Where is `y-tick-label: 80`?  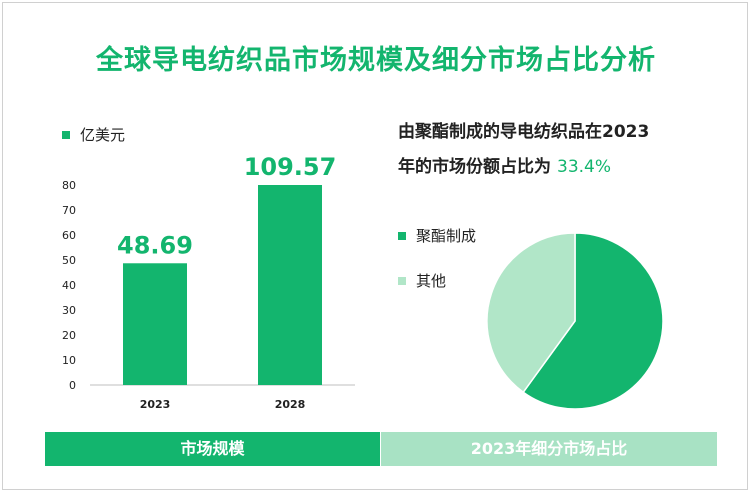 y-tick-label: 80 is located at coordinates (69, 185).